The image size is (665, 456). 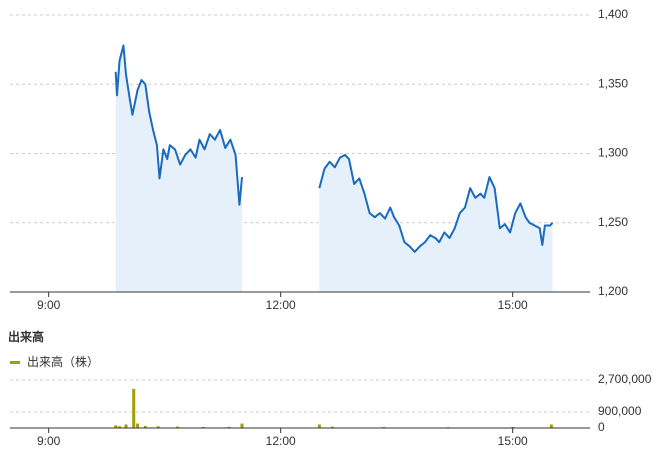 I want to click on legend-label: 出来高（株）, so click(x=63, y=361).